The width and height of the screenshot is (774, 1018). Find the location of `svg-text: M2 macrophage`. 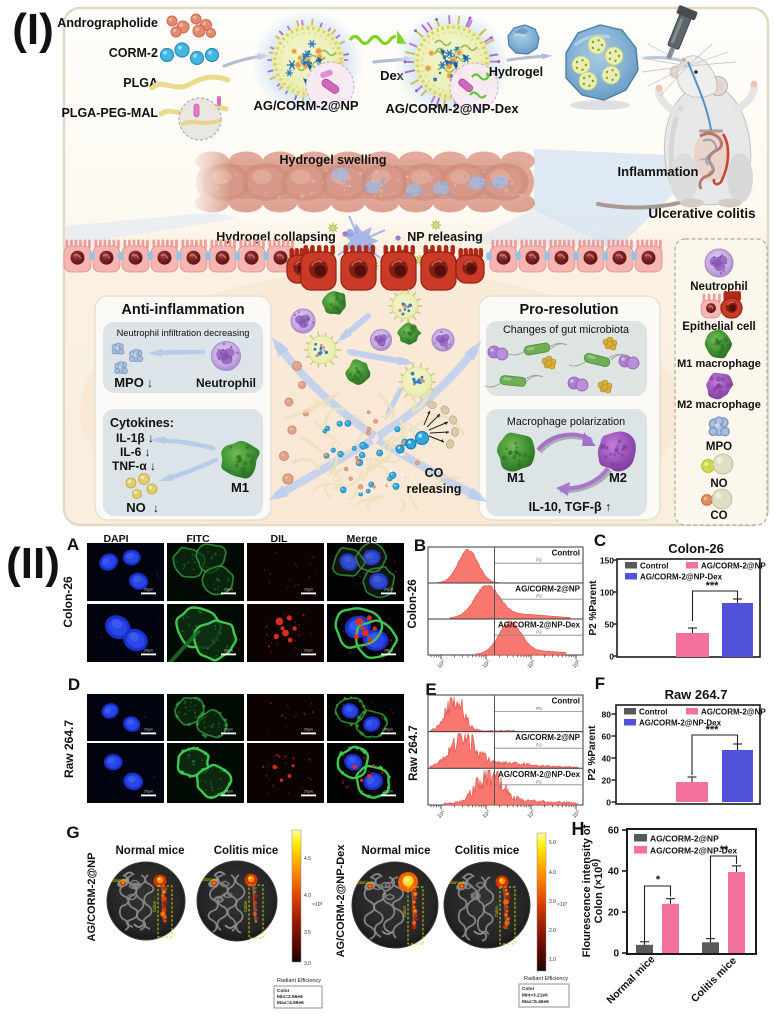

svg-text: M2 macrophage is located at coordinates (719, 405).